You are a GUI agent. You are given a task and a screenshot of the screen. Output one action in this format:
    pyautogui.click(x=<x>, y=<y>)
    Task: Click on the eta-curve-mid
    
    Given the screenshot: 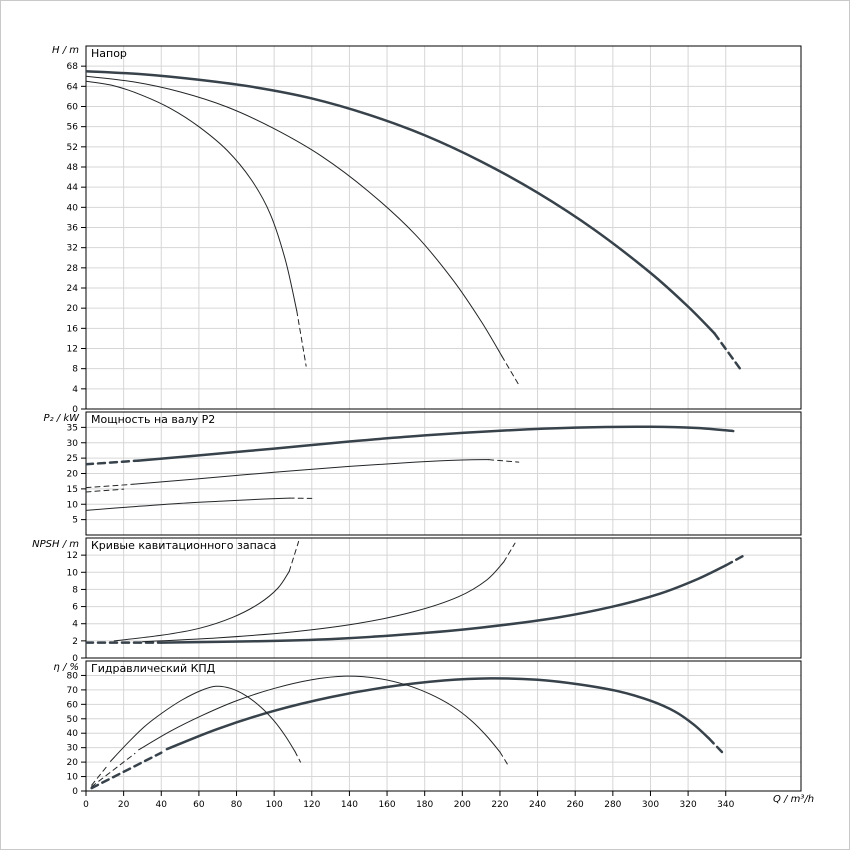 What is the action you would take?
    pyautogui.click(x=319, y=714)
    